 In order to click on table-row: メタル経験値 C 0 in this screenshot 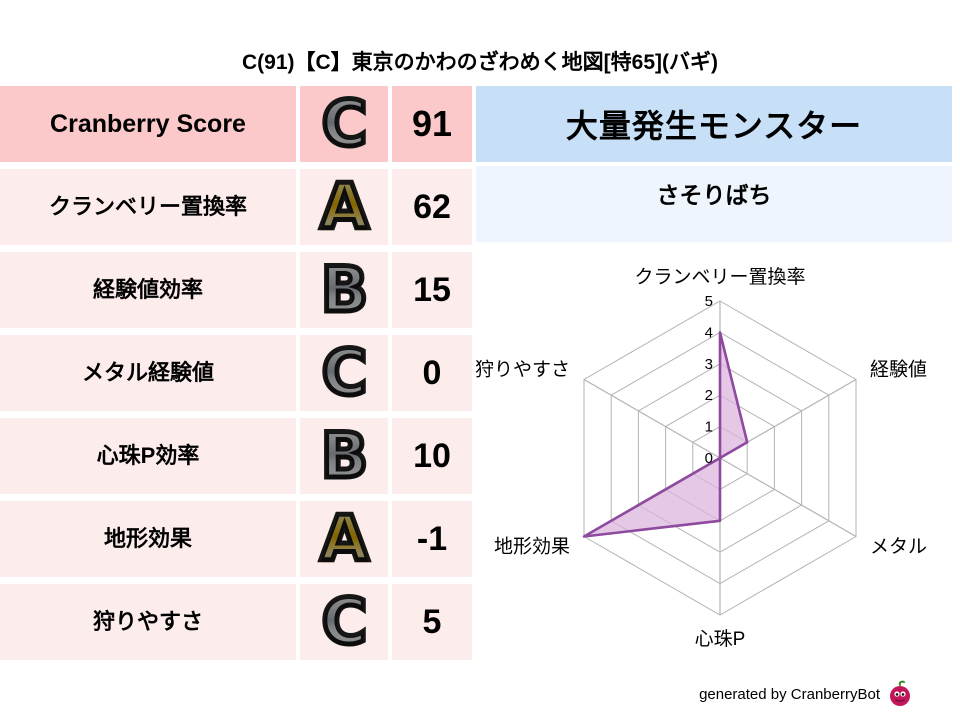, I will do `click(236, 373)`.